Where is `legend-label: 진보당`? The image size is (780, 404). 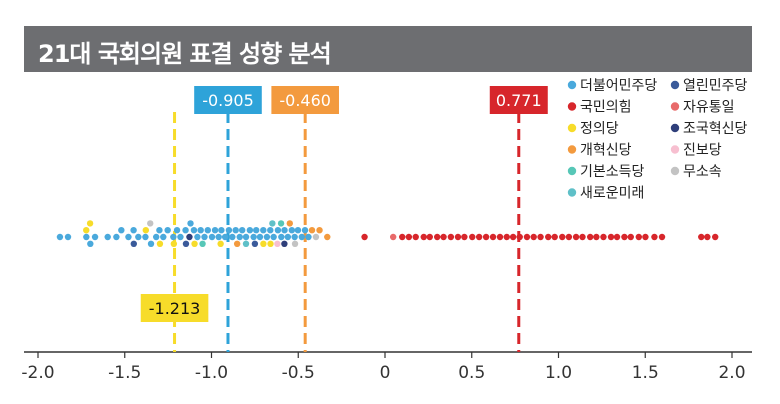 legend-label: 진보당 is located at coordinates (702, 151).